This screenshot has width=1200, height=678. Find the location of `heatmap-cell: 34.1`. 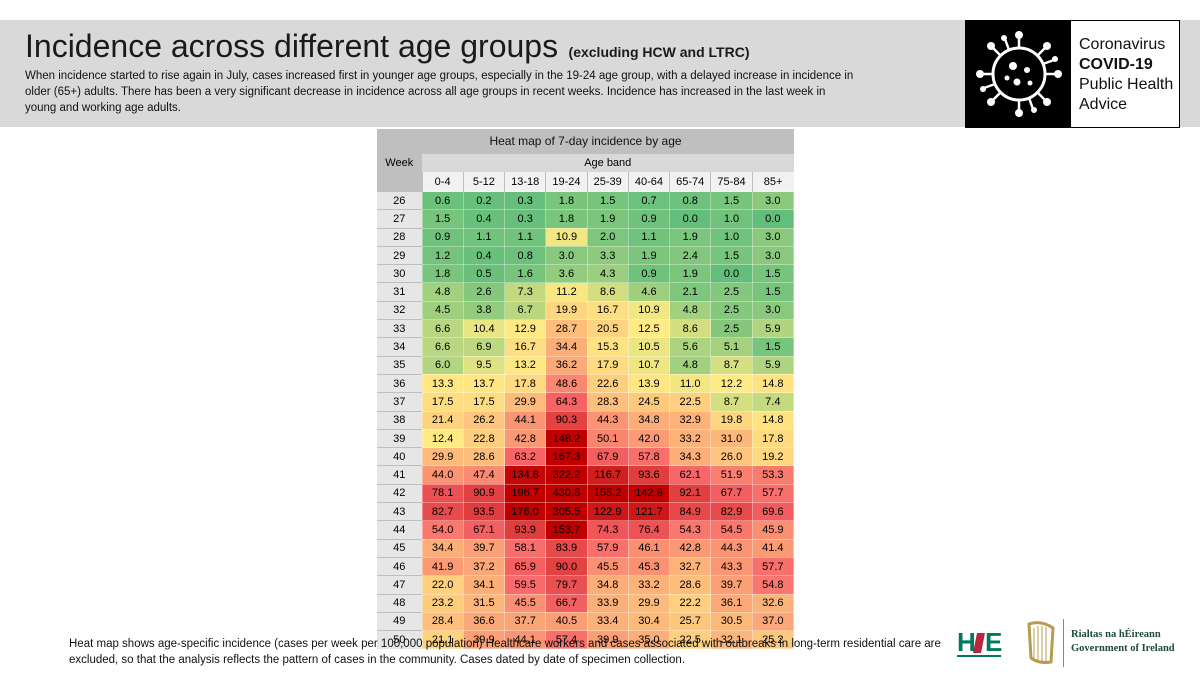

heatmap-cell: 34.1 is located at coordinates (484, 585).